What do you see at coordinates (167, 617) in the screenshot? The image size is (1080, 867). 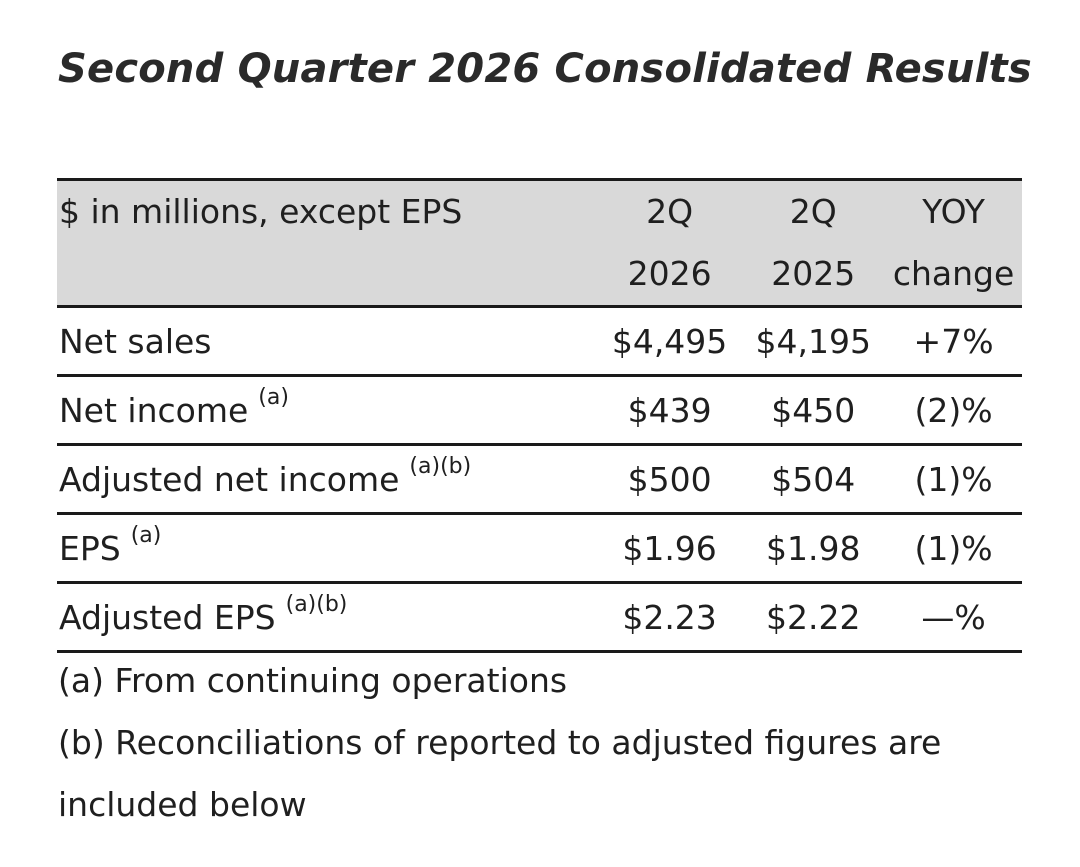 I see `row-label-text: Adjusted EPS` at bounding box center [167, 617].